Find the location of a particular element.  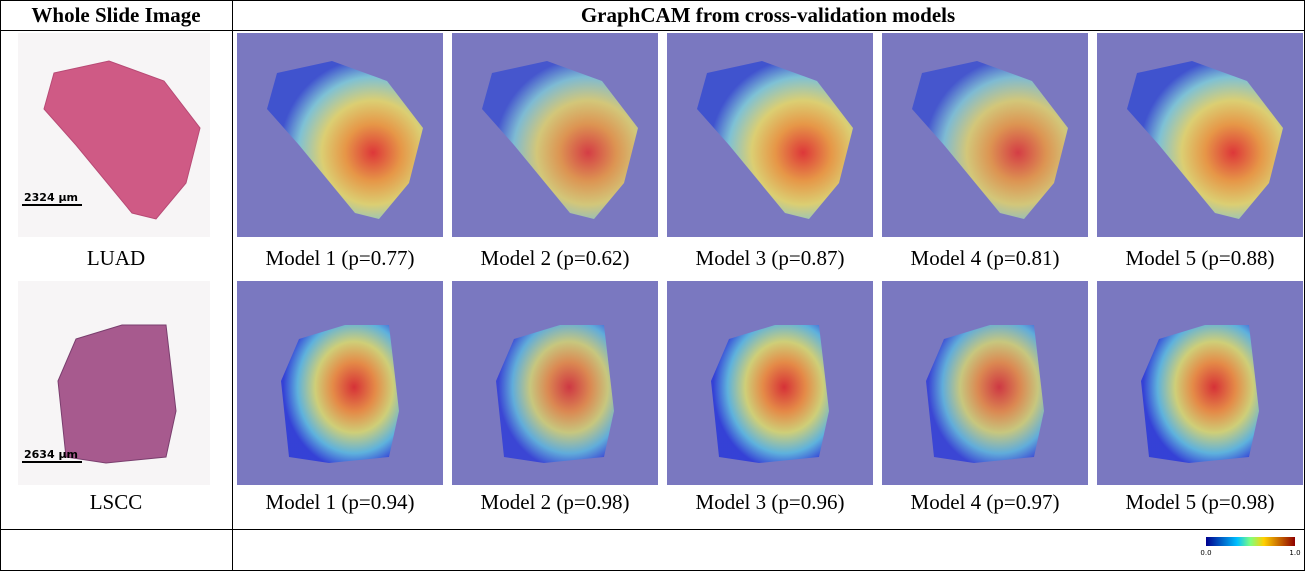

colorbar-min: 0.0 is located at coordinates (1205, 553).